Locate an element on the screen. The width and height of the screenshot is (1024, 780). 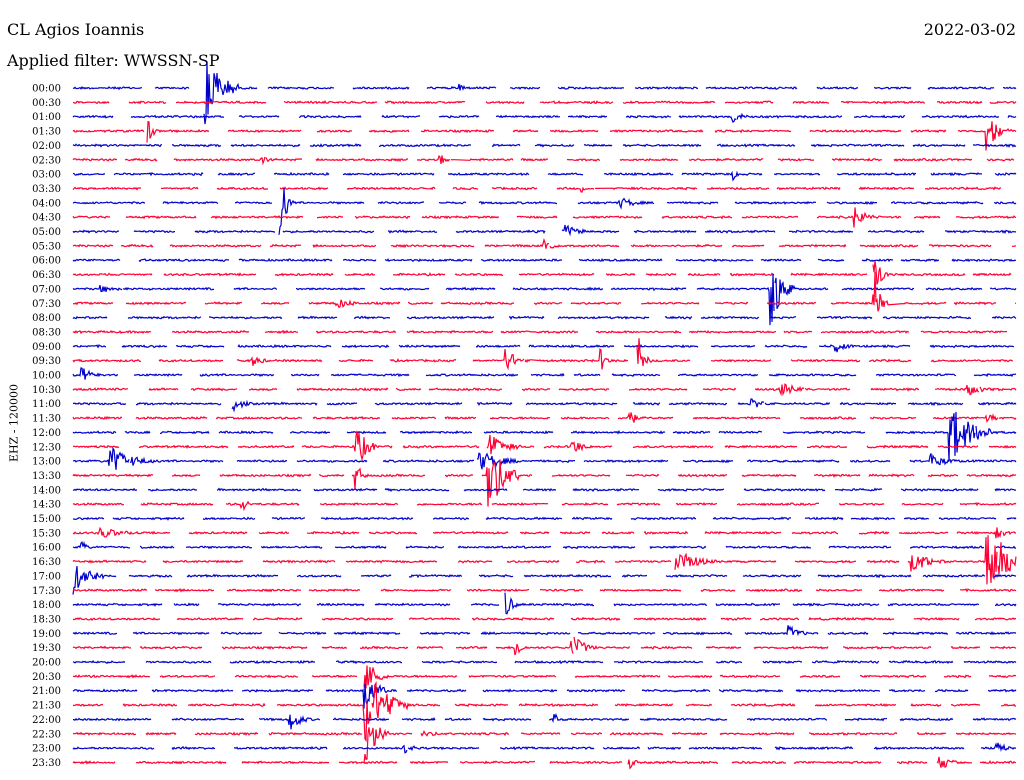
time-label: 00:00 is located at coordinates (46, 89).